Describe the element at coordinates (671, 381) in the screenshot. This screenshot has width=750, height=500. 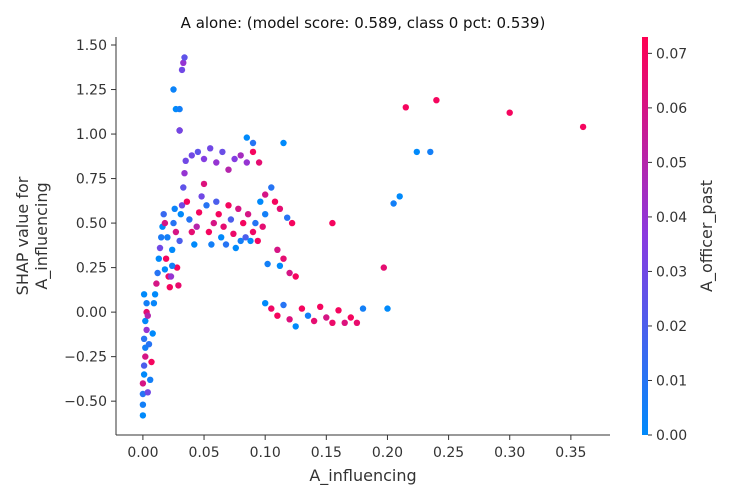
I see `colorbar-tick-label: 0.01` at that location.